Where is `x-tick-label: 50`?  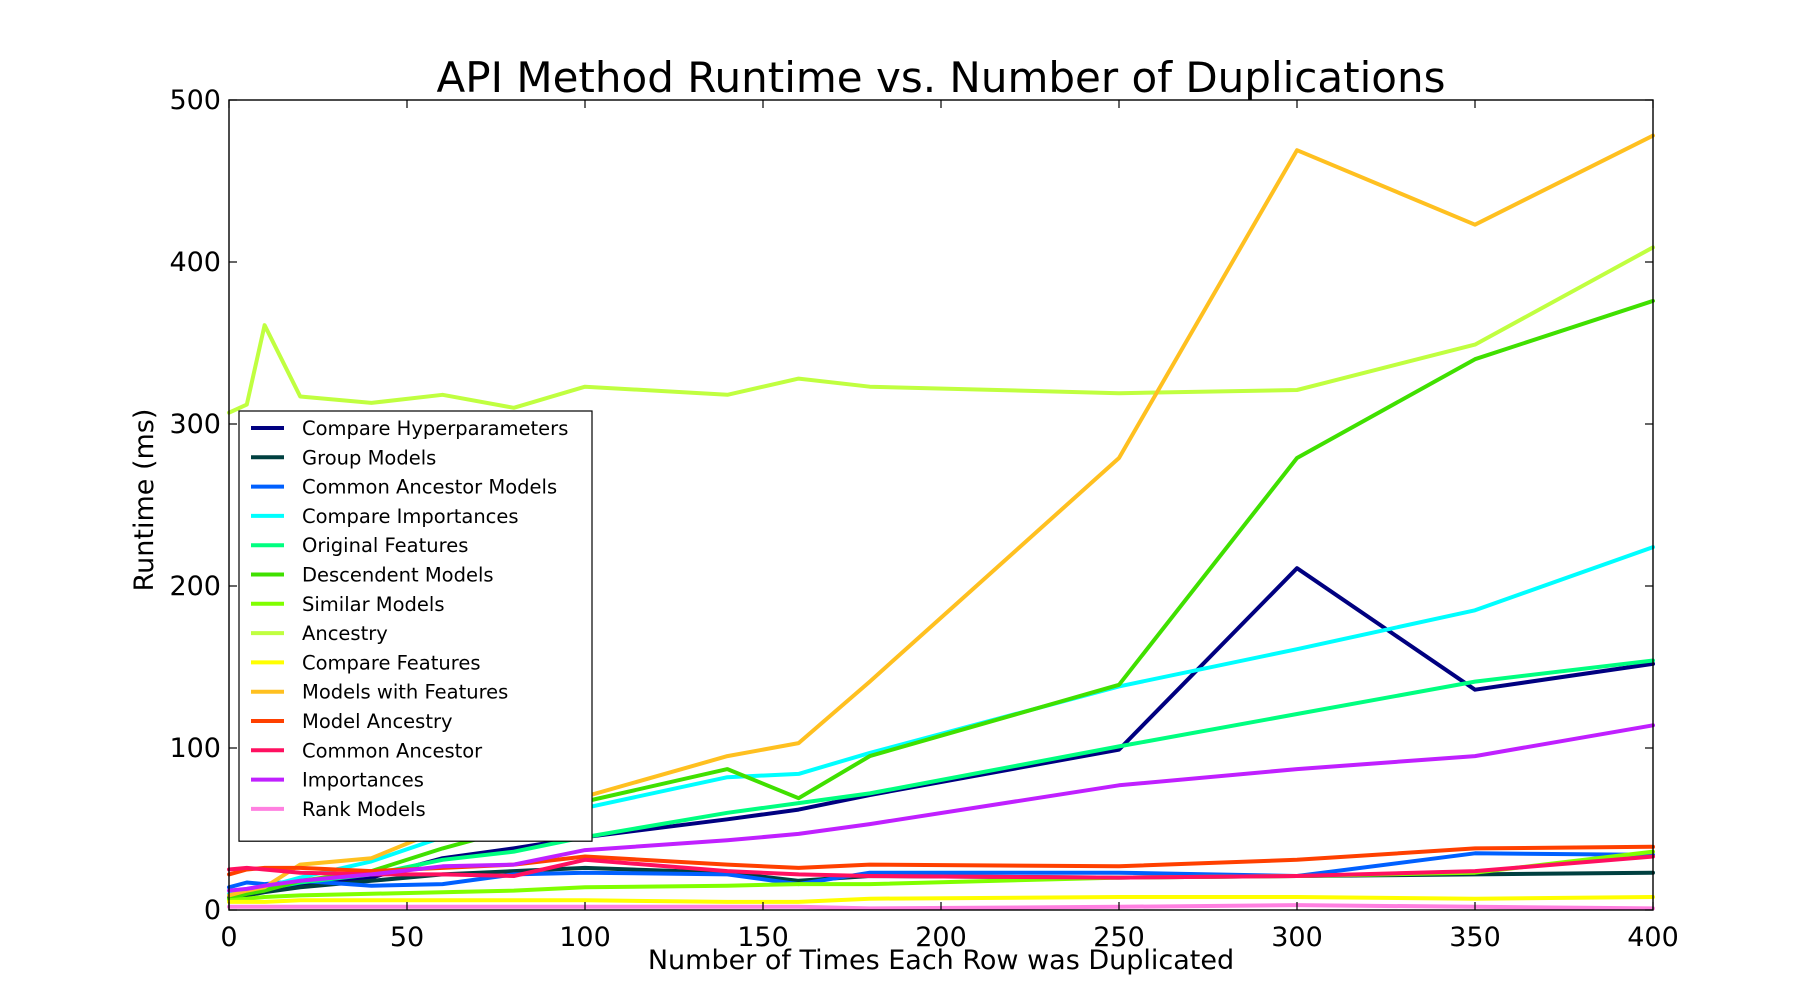 x-tick-label: 50 is located at coordinates (407, 937).